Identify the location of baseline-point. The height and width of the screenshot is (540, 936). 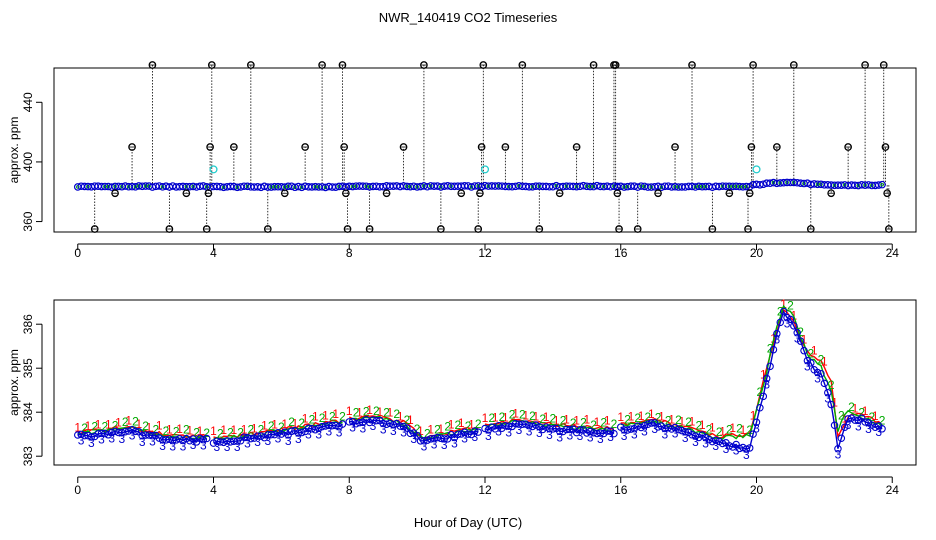
(760, 184).